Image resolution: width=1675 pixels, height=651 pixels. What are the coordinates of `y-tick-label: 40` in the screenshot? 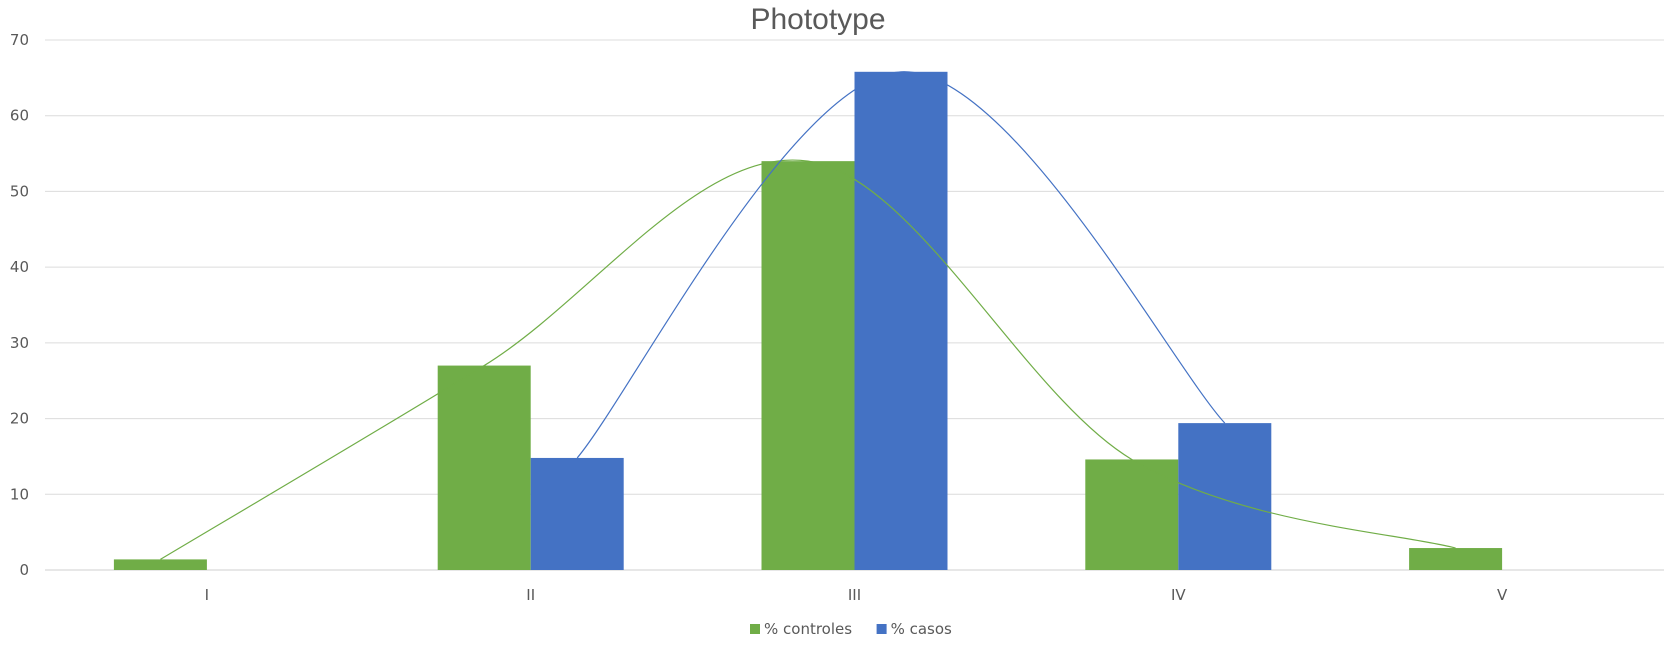 It's located at (19, 267).